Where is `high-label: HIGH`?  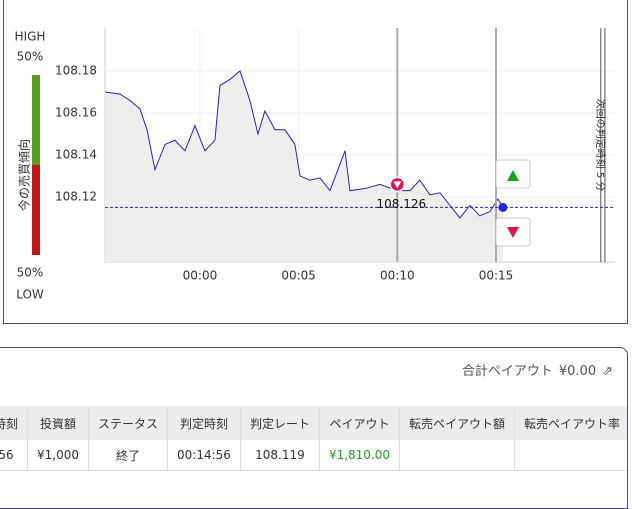
high-label: HIGH is located at coordinates (30, 37).